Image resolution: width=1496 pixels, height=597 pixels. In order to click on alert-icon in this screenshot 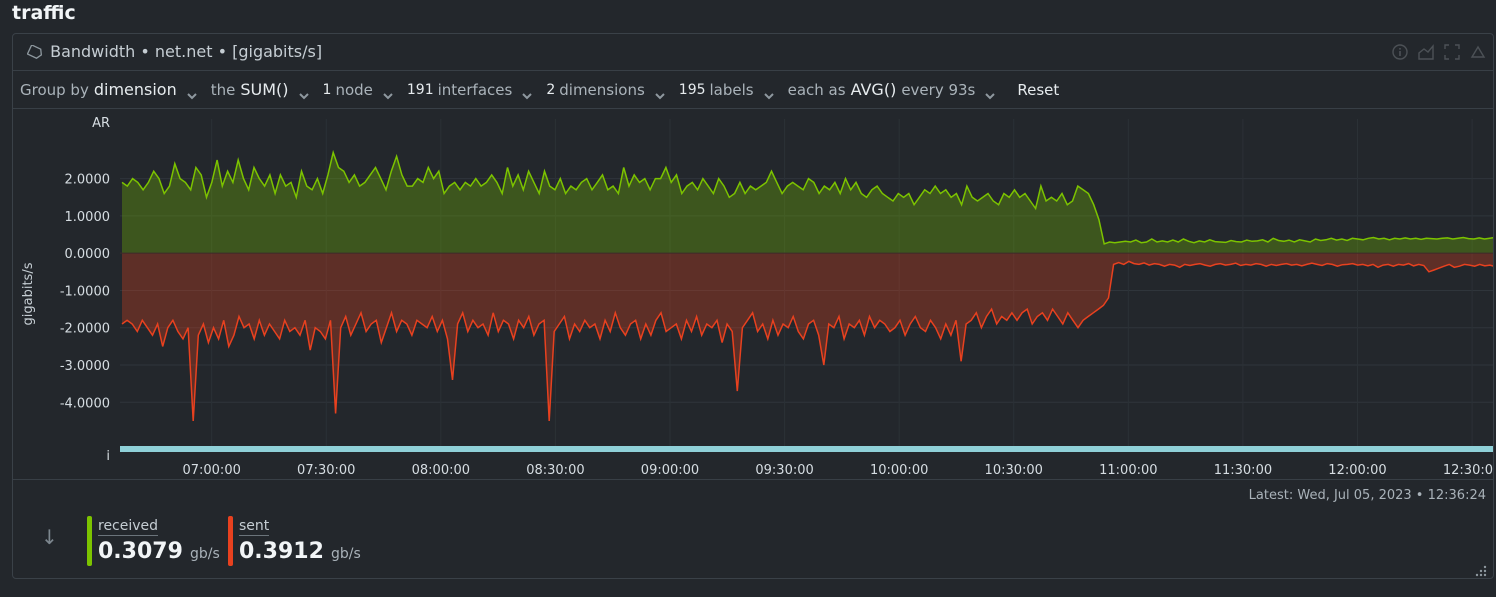, I will do `click(1478, 52)`.